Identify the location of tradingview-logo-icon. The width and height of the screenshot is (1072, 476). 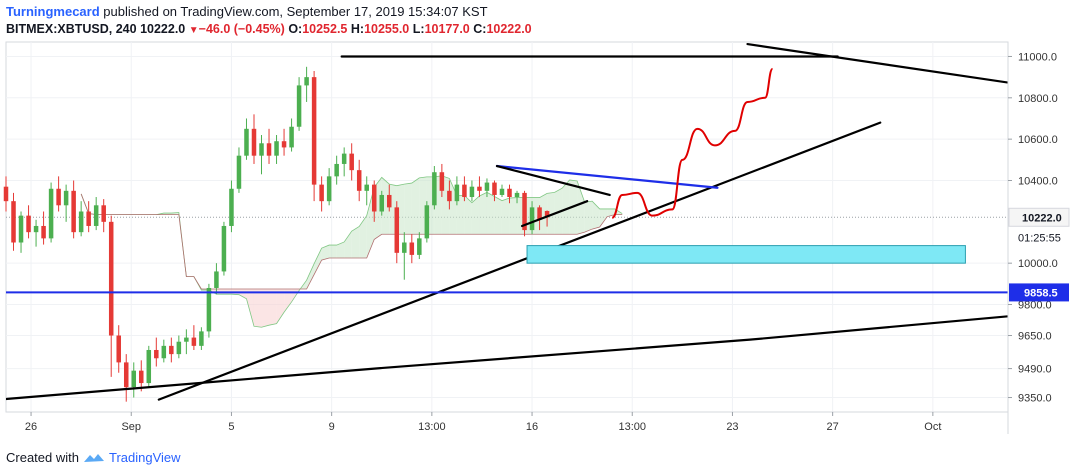
(93, 457).